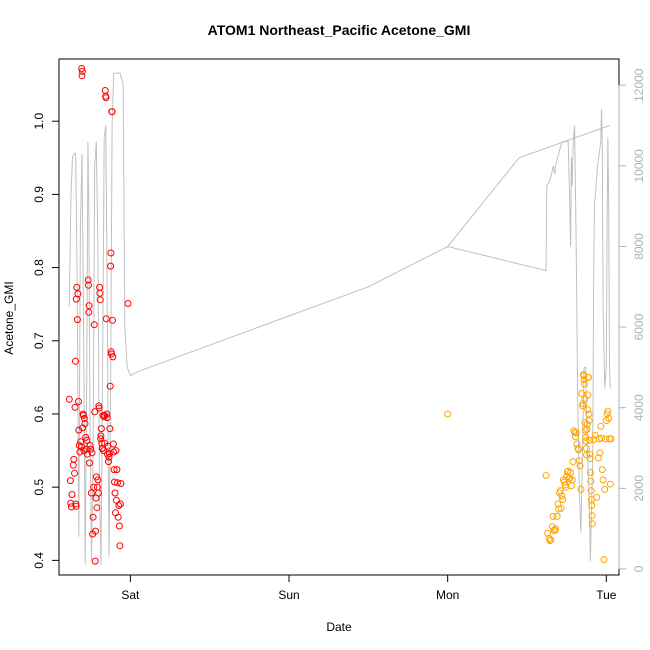 This screenshot has height=650, width=650. What do you see at coordinates (639, 568) in the screenshot?
I see `y2-tick-label: 0` at bounding box center [639, 568].